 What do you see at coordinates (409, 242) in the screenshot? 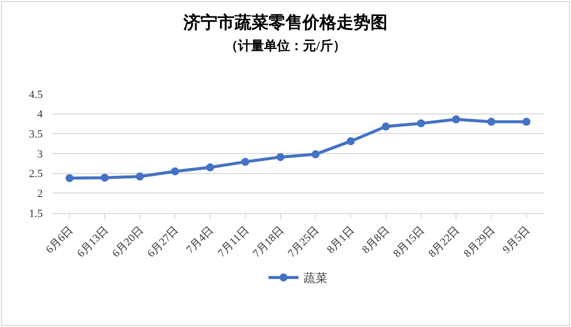
I see `x-tick-label: 8月15日` at bounding box center [409, 242].